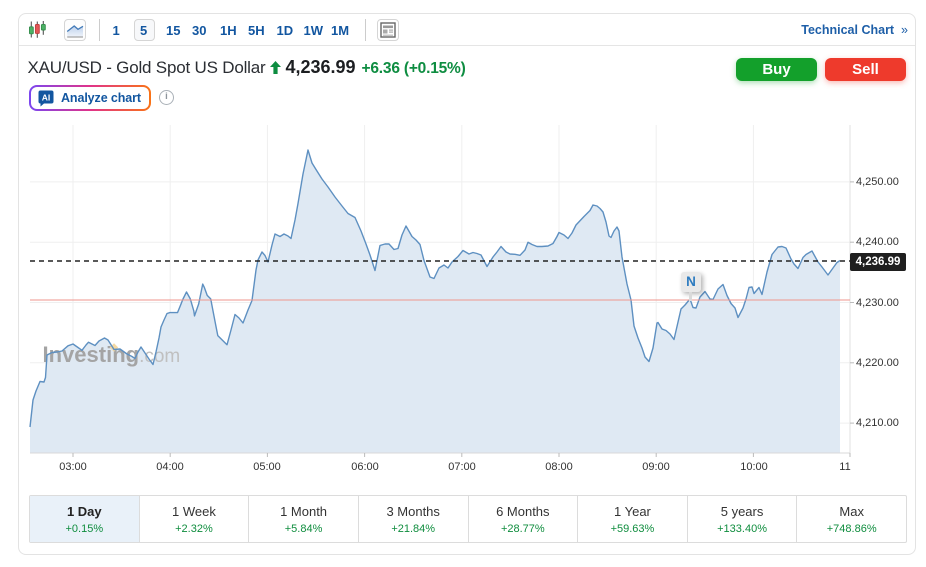  What do you see at coordinates (46, 97) in the screenshot?
I see `svg-text: AI` at bounding box center [46, 97].